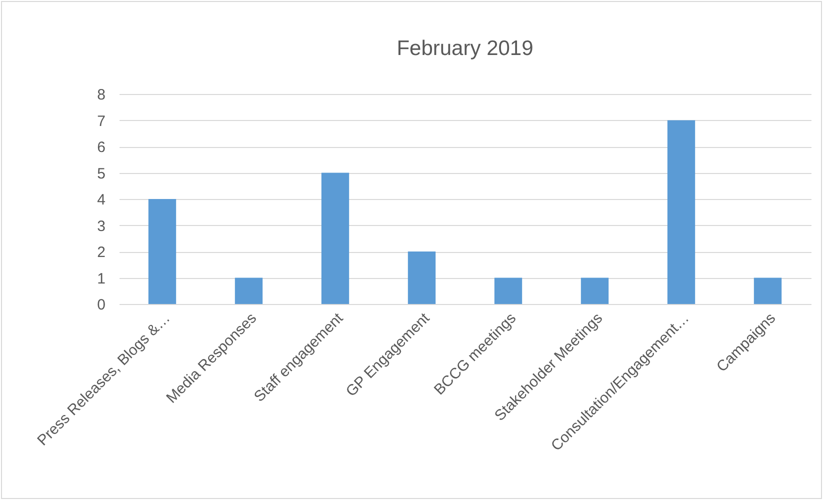 The image size is (825, 502). Describe the element at coordinates (101, 305) in the screenshot. I see `y-tick-label: 0` at that location.